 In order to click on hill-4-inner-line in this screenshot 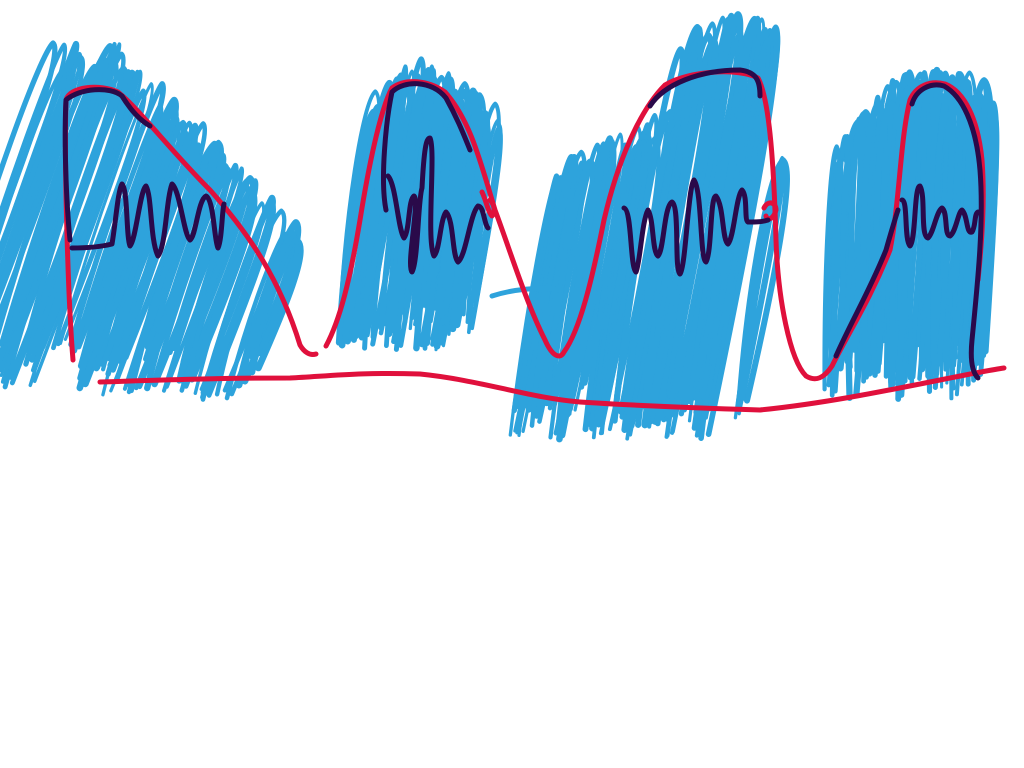, I will do `click(908, 231)`.